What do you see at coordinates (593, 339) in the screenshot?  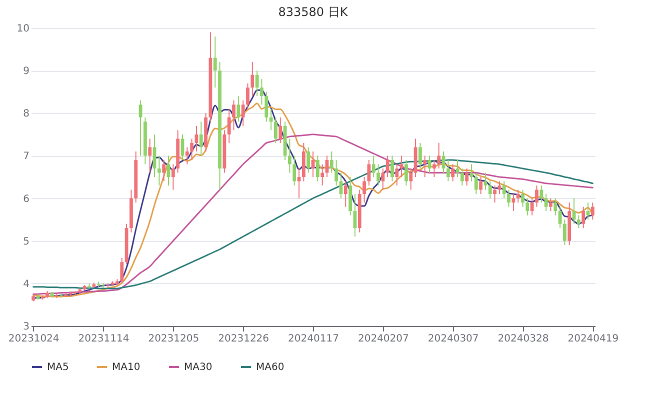 I see `x-tick-label: 20240419` at bounding box center [593, 339].